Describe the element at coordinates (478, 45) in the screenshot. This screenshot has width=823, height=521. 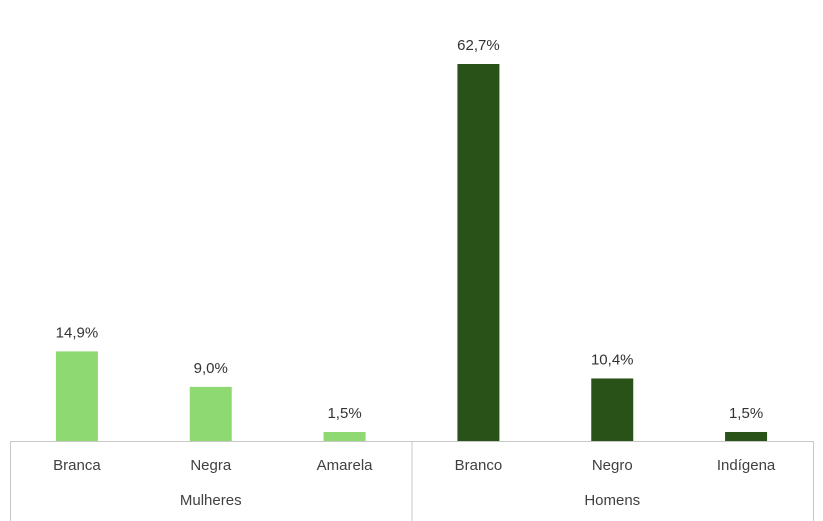
I see `data-label-branco: 62,7%` at that location.